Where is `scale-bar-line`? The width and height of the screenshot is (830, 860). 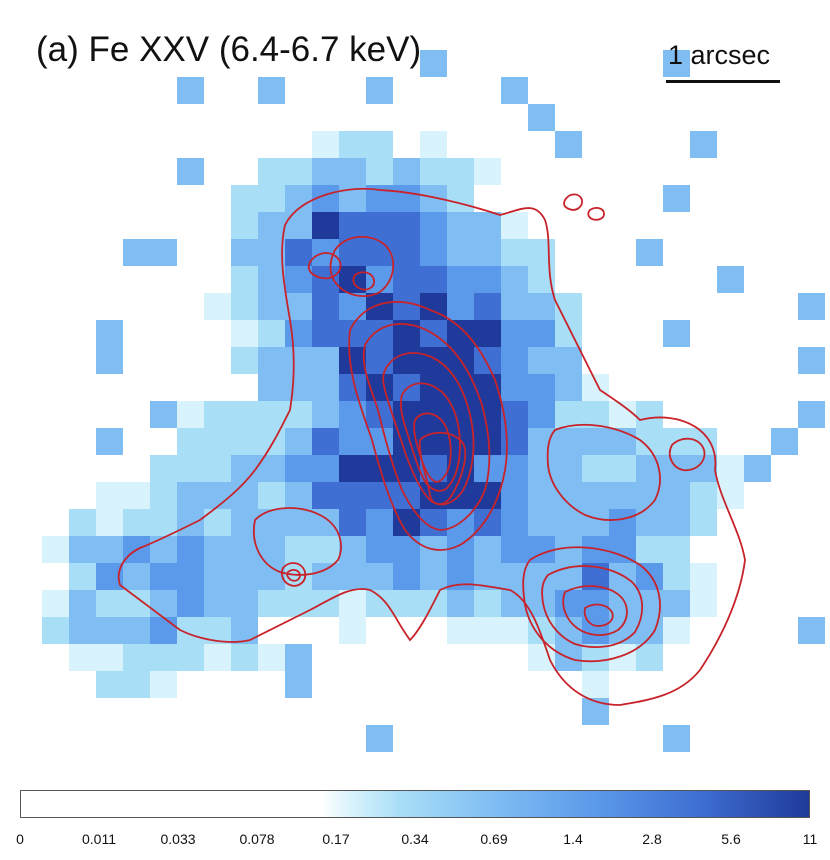
scale-bar-line is located at coordinates (723, 81).